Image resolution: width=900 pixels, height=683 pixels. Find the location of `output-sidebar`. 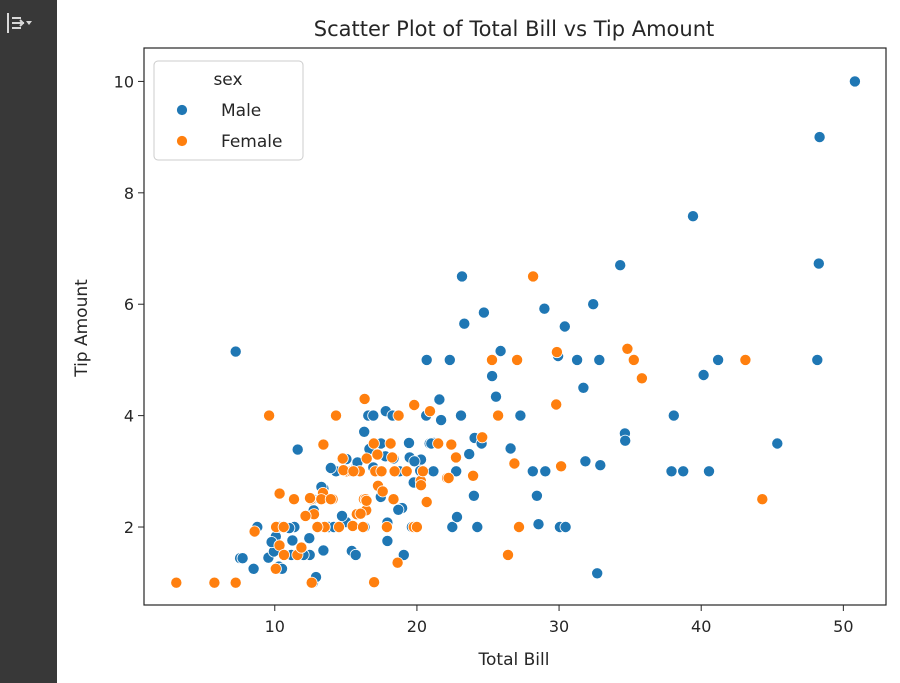

output-sidebar is located at coordinates (28, 341).